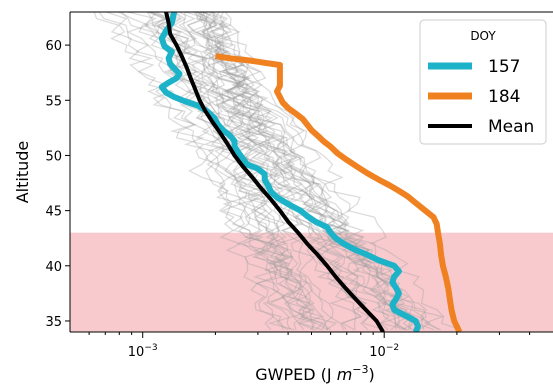 This screenshot has width=553, height=386. What do you see at coordinates (53, 322) in the screenshot?
I see `y-tick-label: 35` at bounding box center [53, 322].